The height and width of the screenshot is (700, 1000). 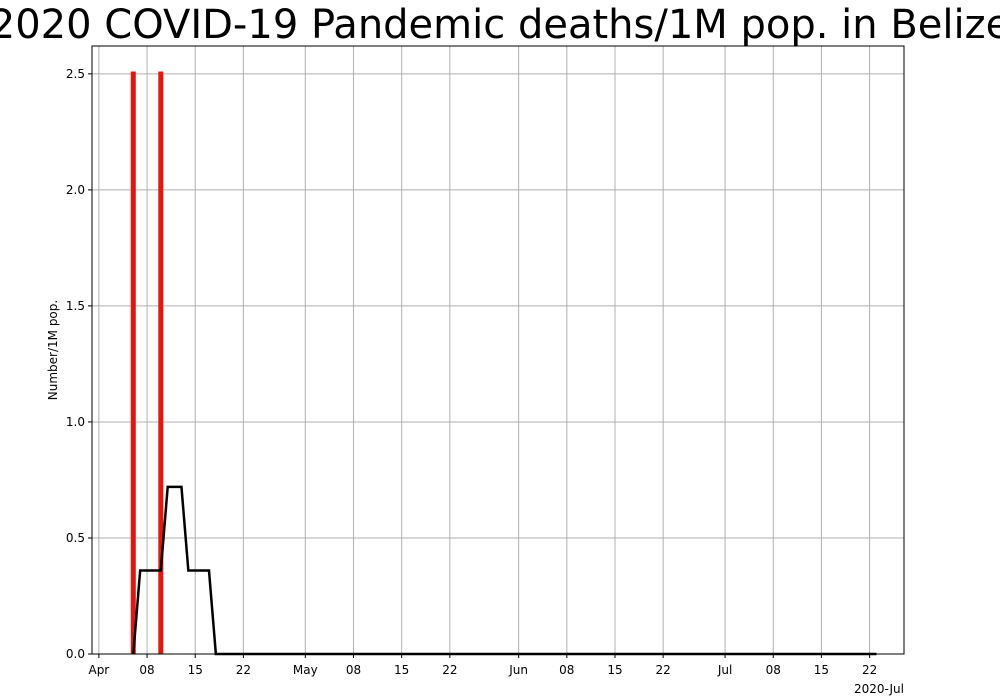 What do you see at coordinates (53, 350) in the screenshot?
I see `y-axis-label: Number/1M pop.` at bounding box center [53, 350].